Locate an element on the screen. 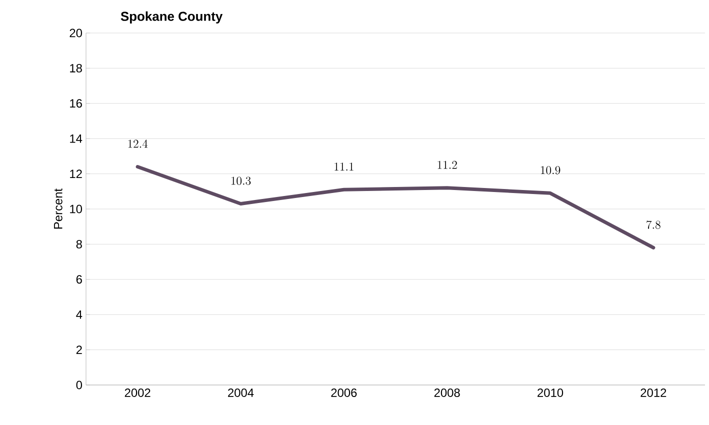  data-label: 7.8 is located at coordinates (653, 224).